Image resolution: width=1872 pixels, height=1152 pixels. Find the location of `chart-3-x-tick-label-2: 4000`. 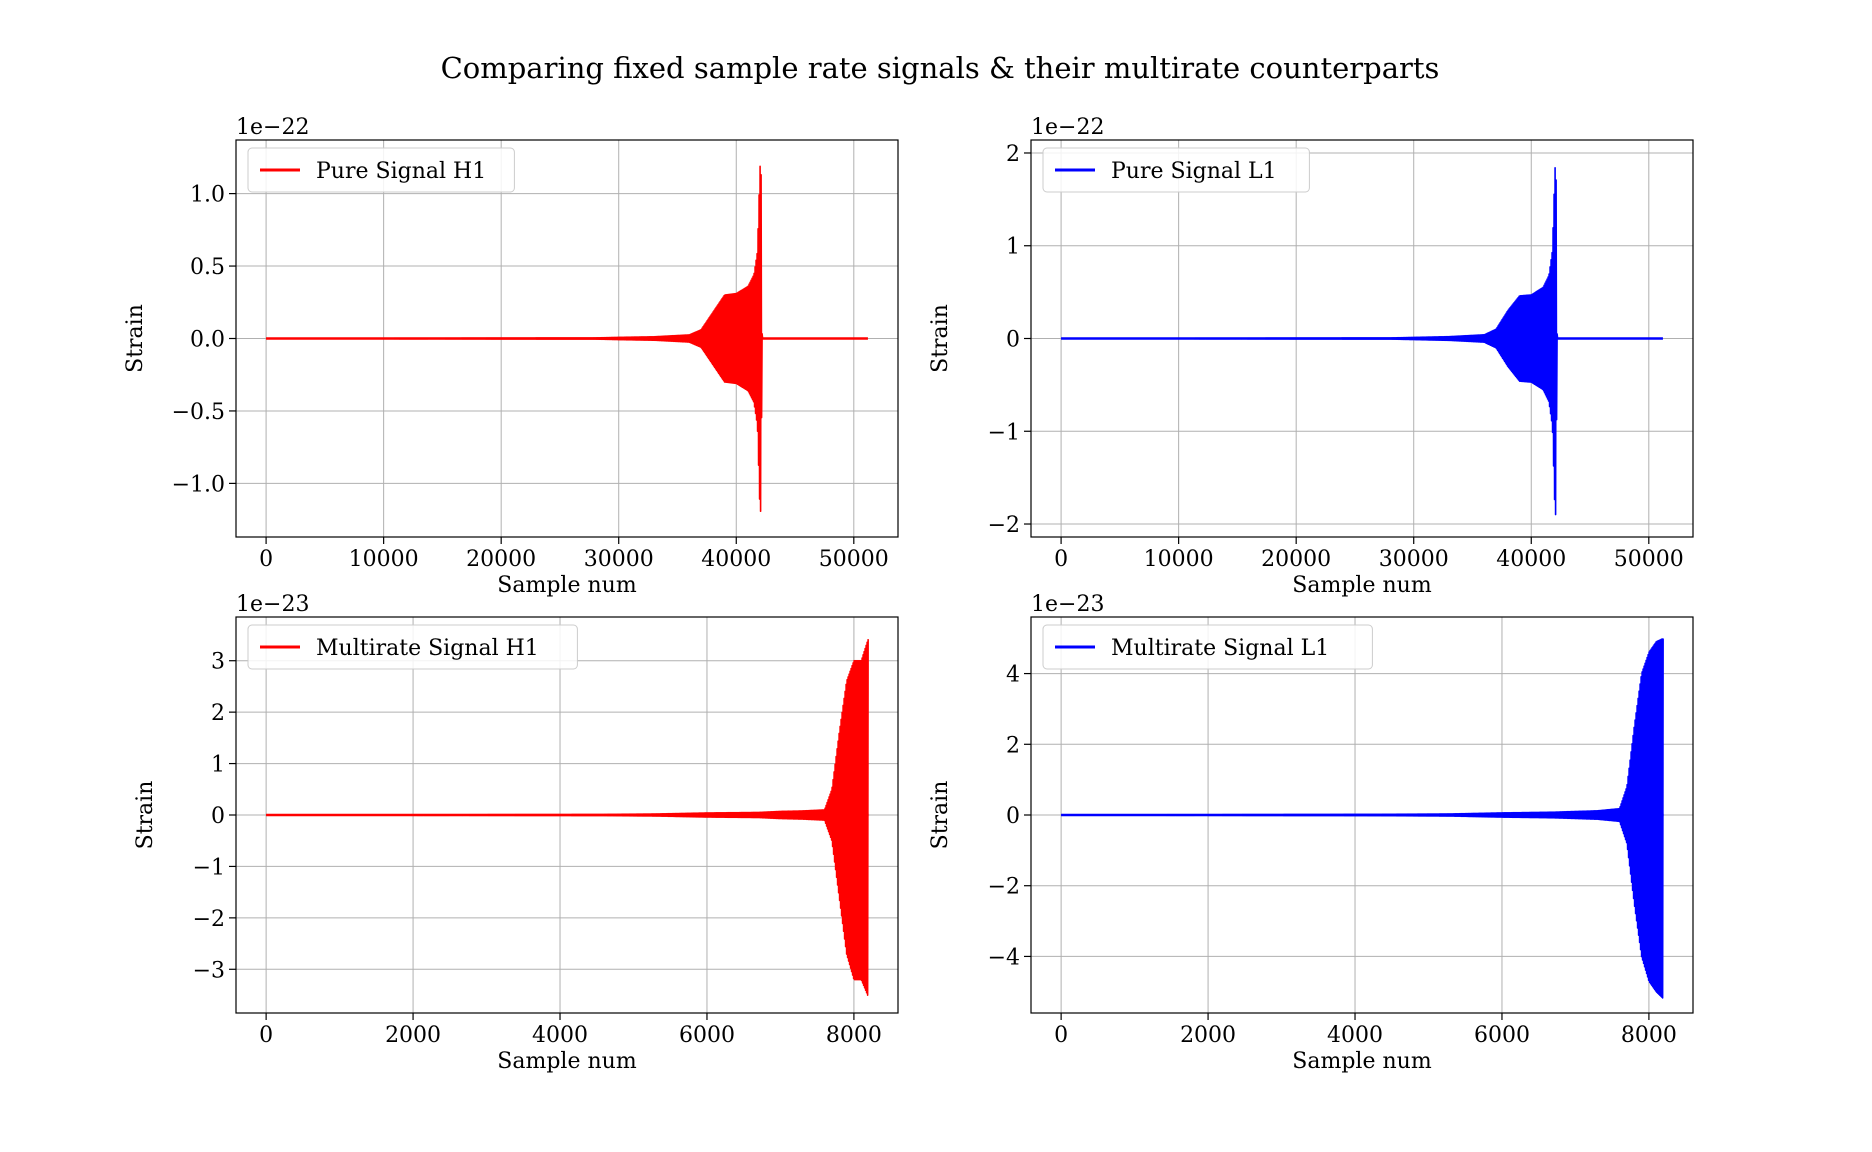

chart-3-x-tick-label-2: 4000 is located at coordinates (560, 1035).